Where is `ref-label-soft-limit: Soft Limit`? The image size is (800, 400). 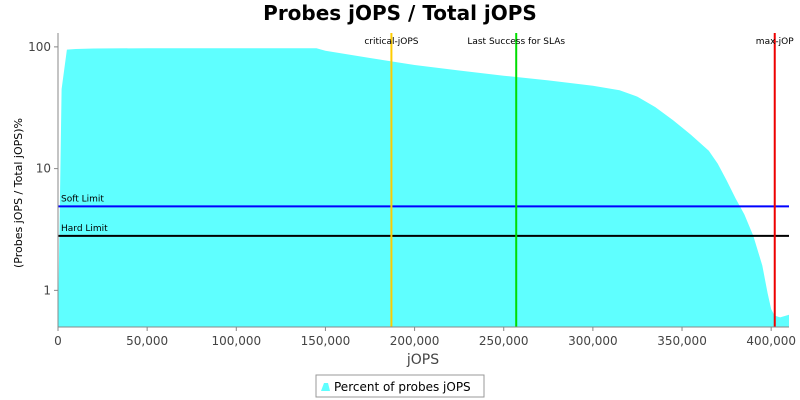 ref-label-soft-limit: Soft Limit is located at coordinates (82, 199).